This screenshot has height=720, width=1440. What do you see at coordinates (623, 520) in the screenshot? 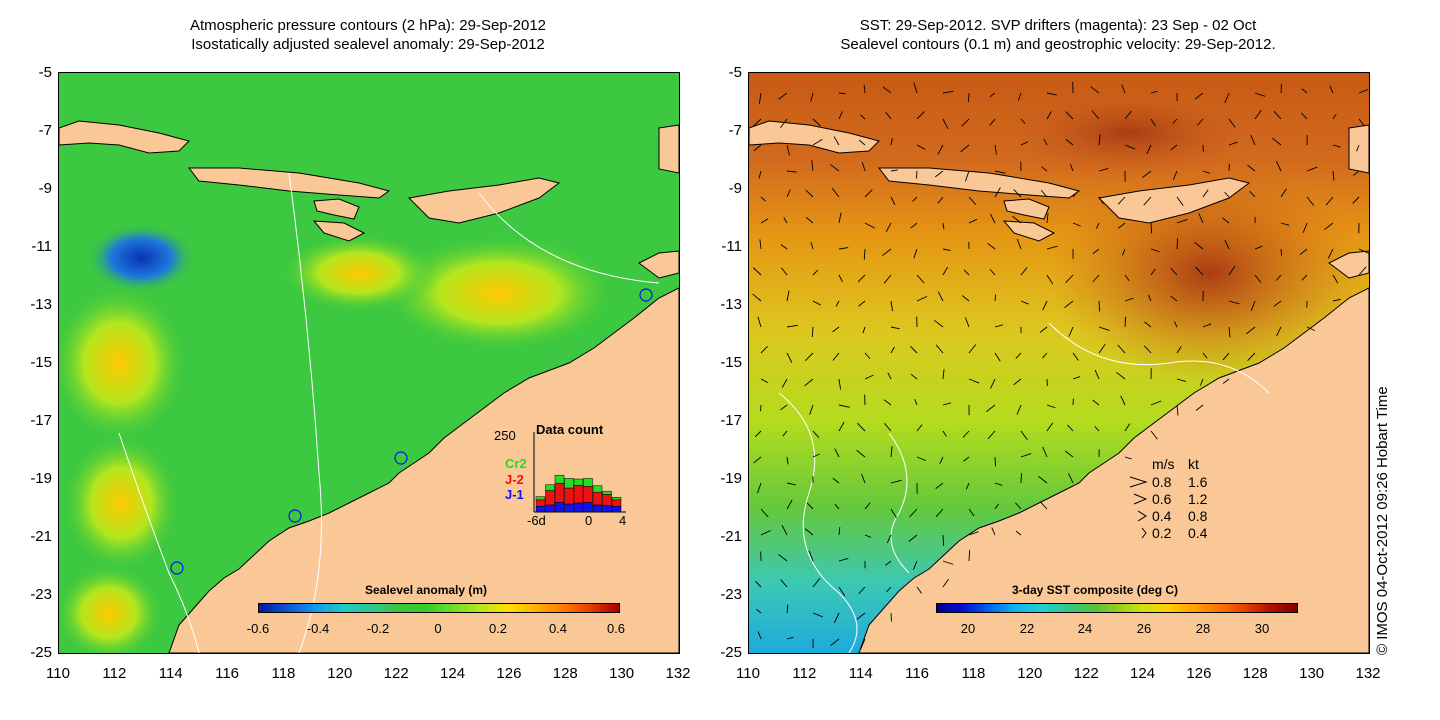
I see `data-count-xlabel-end: 4` at bounding box center [623, 520].